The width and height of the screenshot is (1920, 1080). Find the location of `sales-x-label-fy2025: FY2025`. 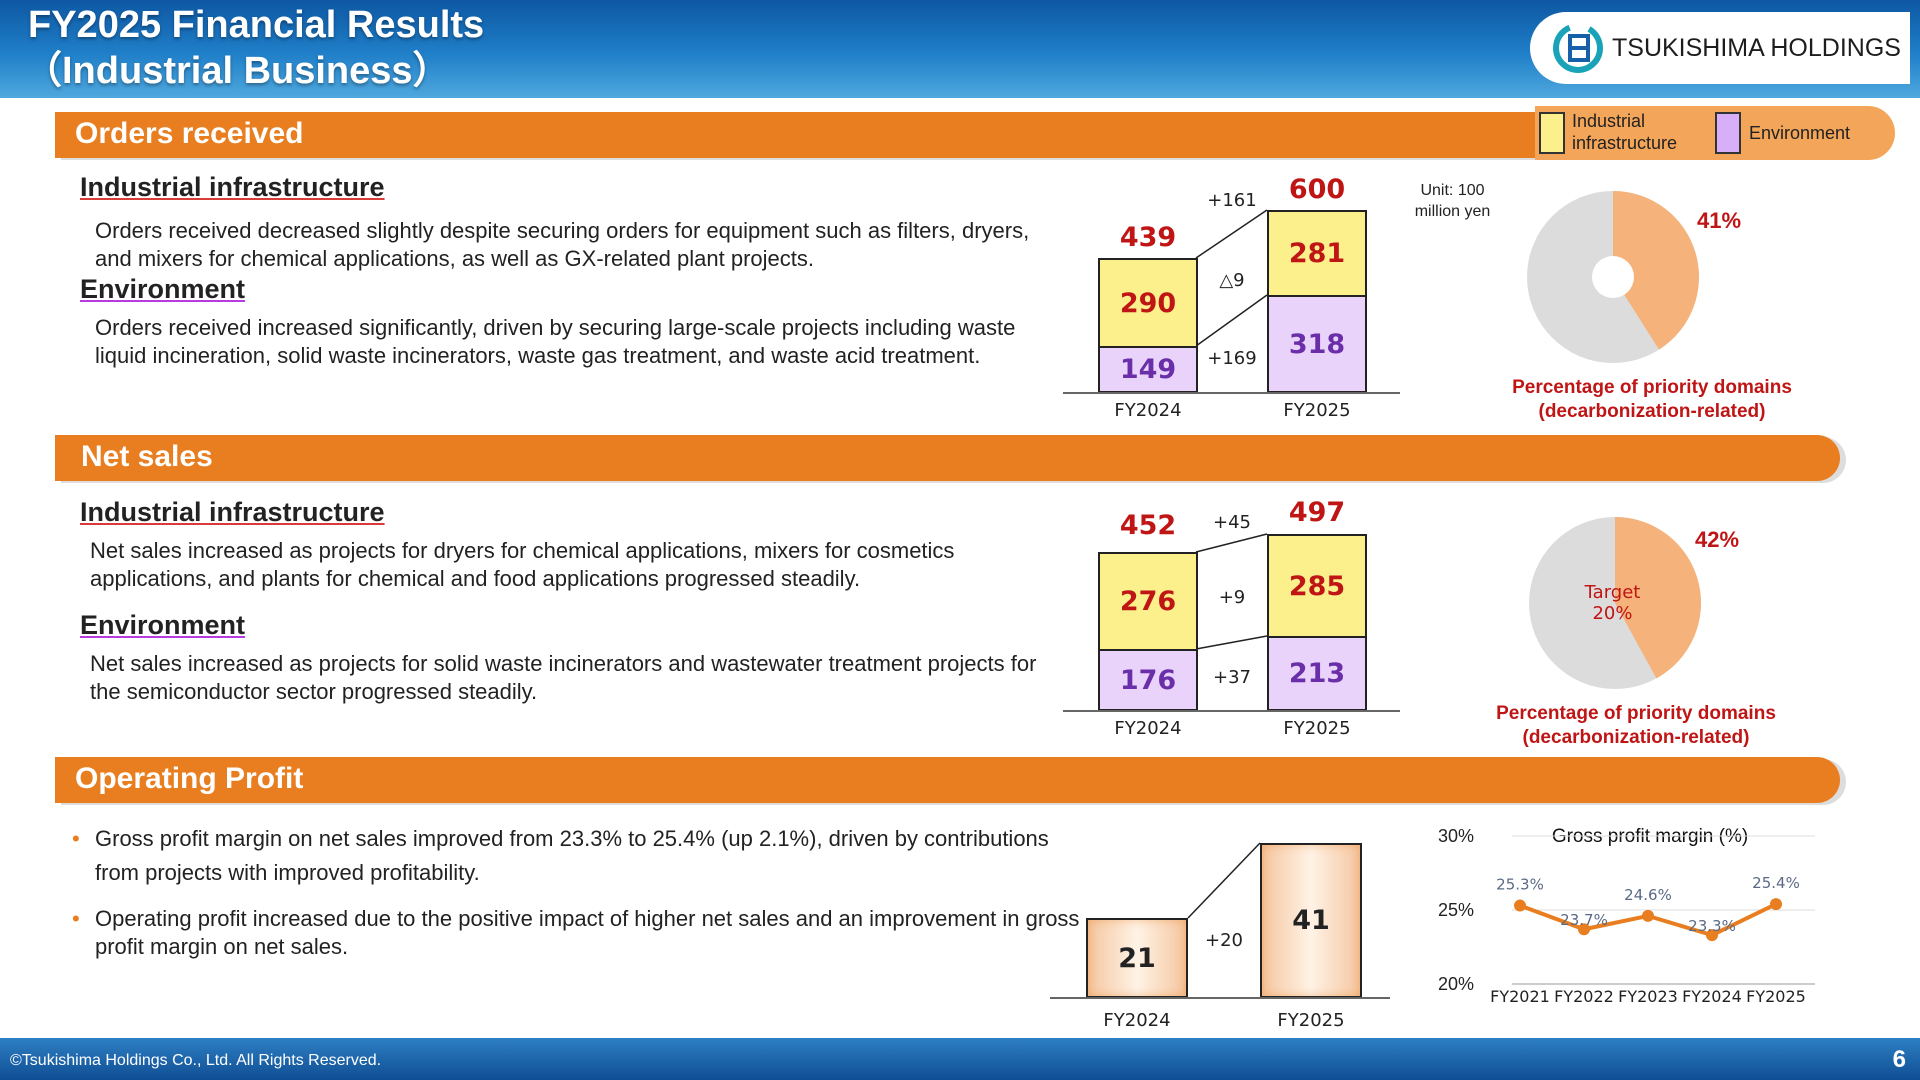

sales-x-label-fy2025: FY2025 is located at coordinates (1317, 728).